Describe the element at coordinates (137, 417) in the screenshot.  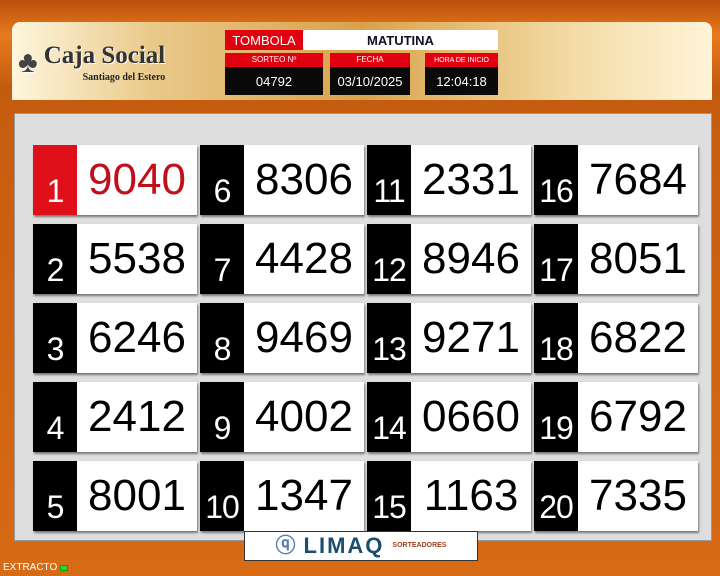
I see `result-number: 2412` at that location.